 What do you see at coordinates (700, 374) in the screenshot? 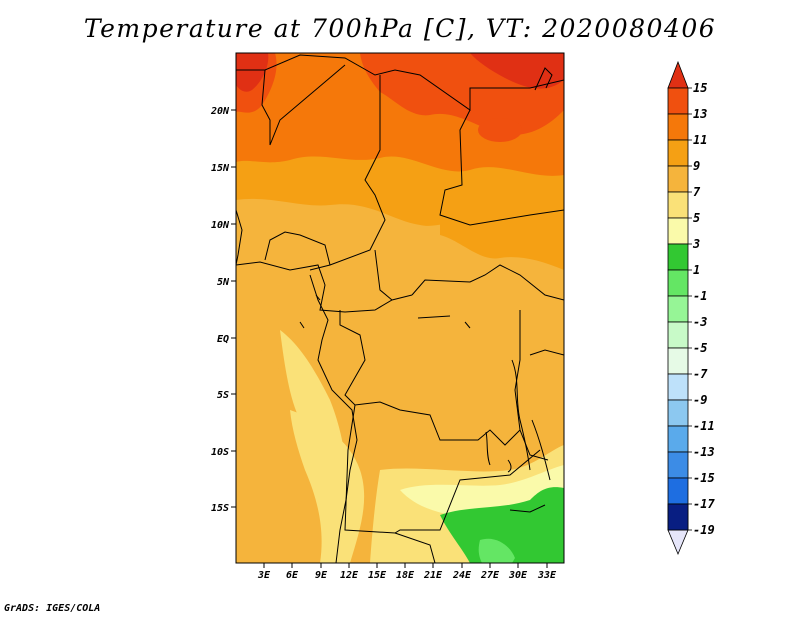
I see `colorbar-label: -7` at bounding box center [700, 374].